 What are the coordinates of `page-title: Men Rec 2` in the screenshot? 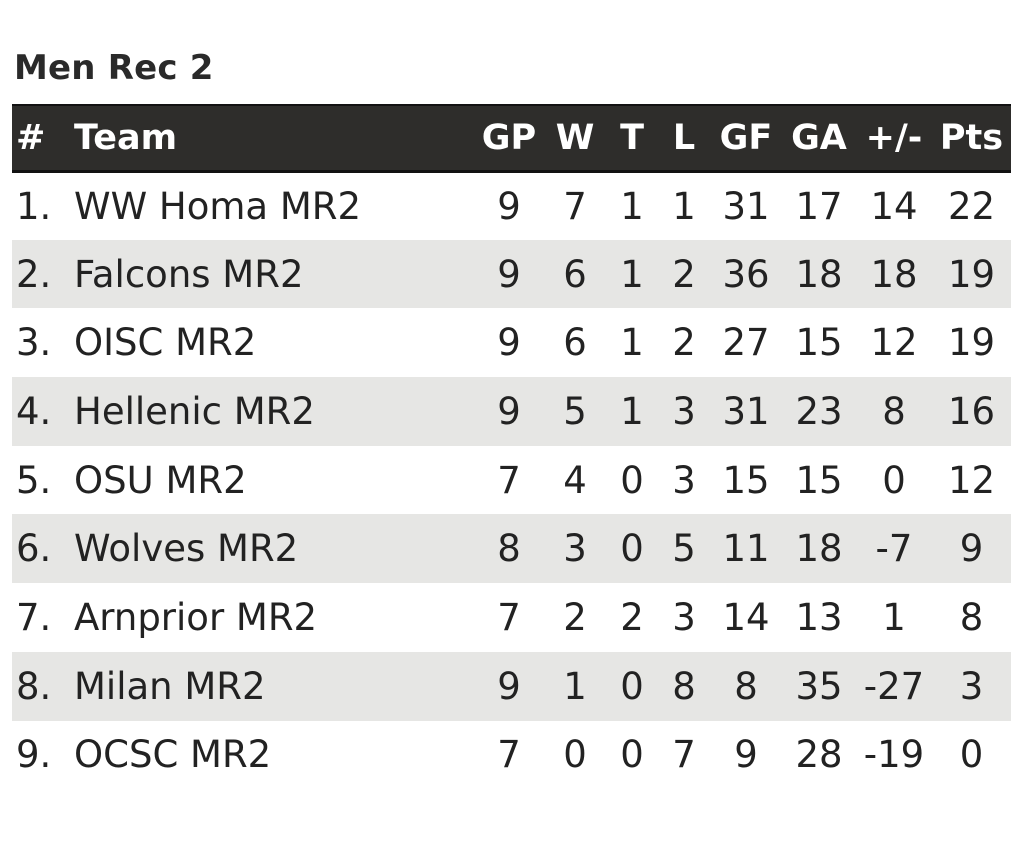 It's located at (114, 68).